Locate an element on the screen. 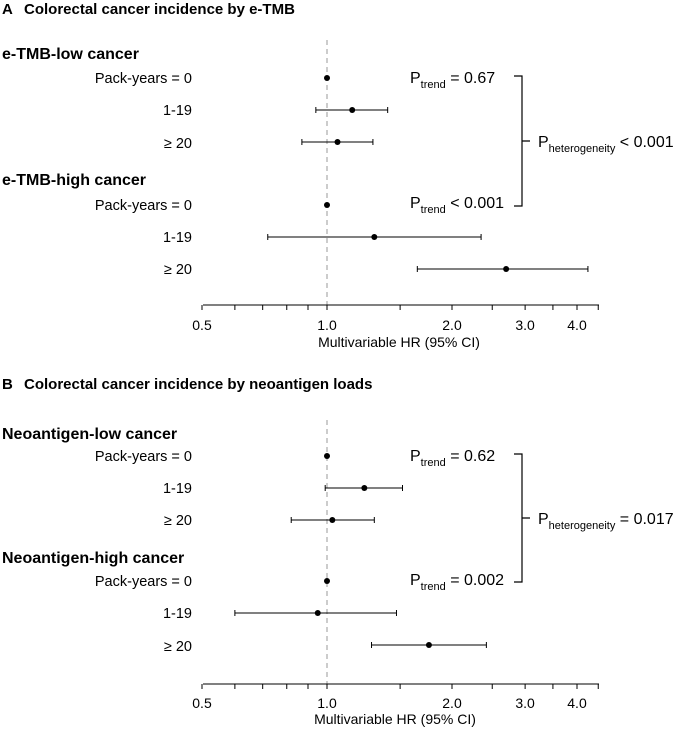 Image resolution: width=686 pixels, height=729 pixels. panel-a-heterogeneity-bracket is located at coordinates (522, 141).